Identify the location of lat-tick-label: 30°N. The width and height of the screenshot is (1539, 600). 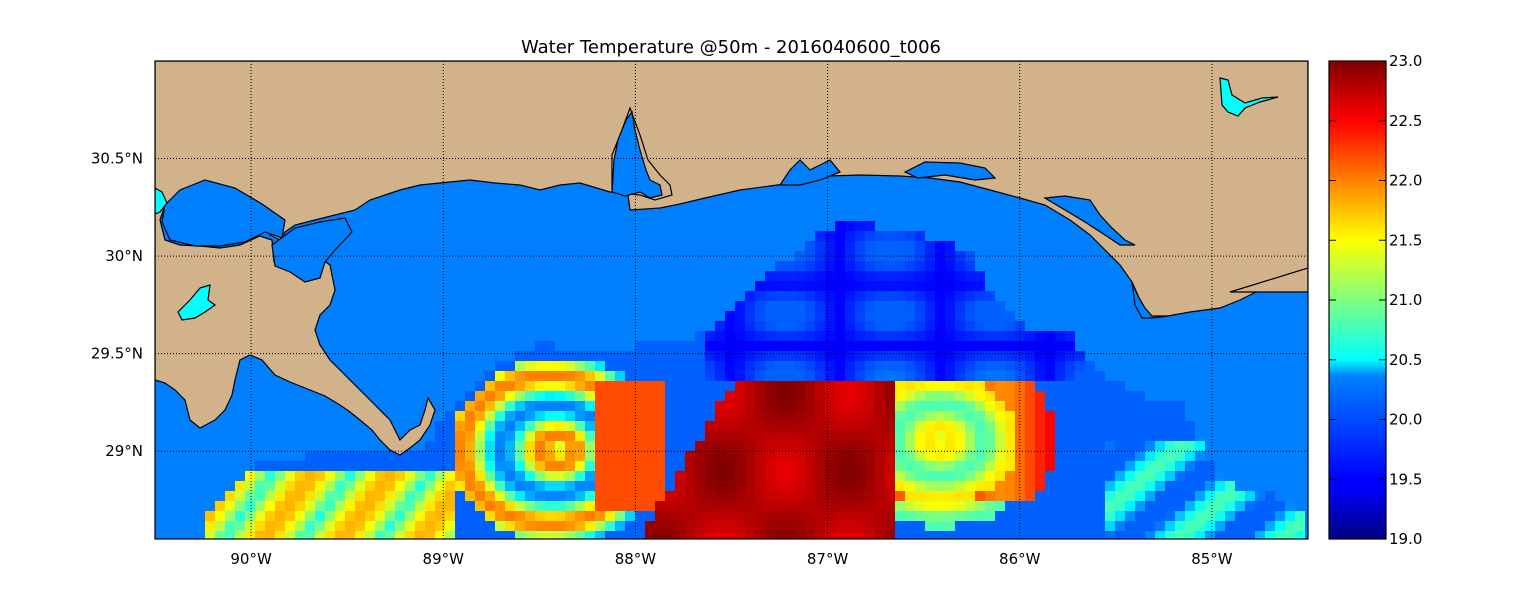
(124, 256).